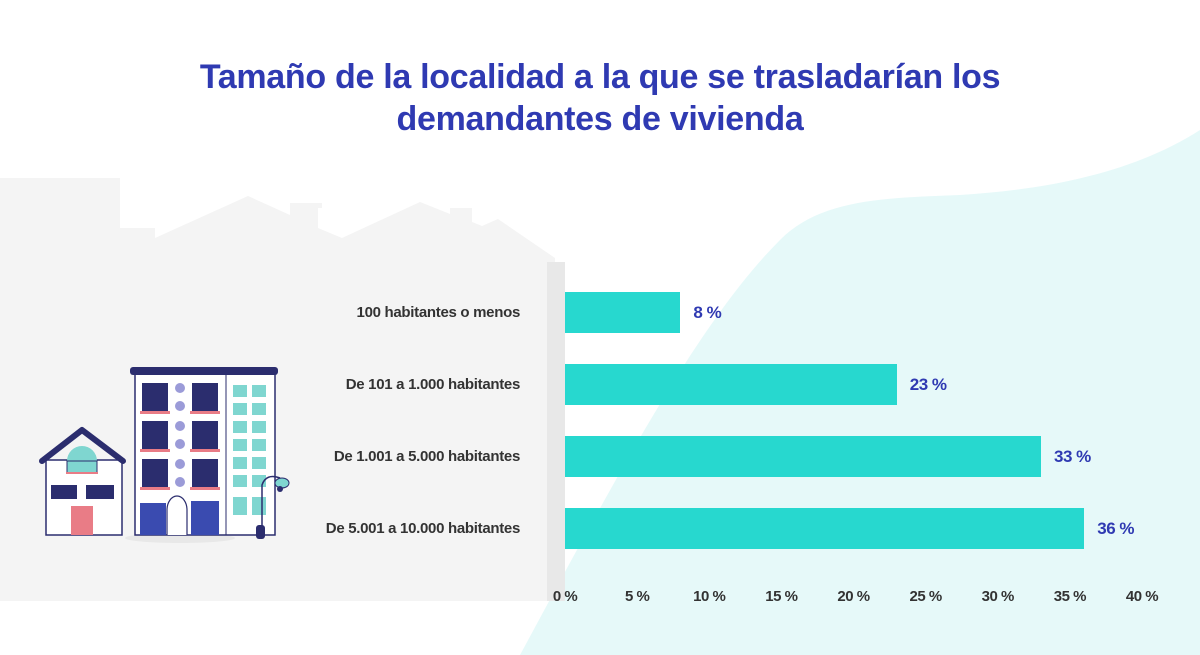 This screenshot has height=655, width=1200. What do you see at coordinates (637, 596) in the screenshot?
I see `x-tick-label: 5 %` at bounding box center [637, 596].